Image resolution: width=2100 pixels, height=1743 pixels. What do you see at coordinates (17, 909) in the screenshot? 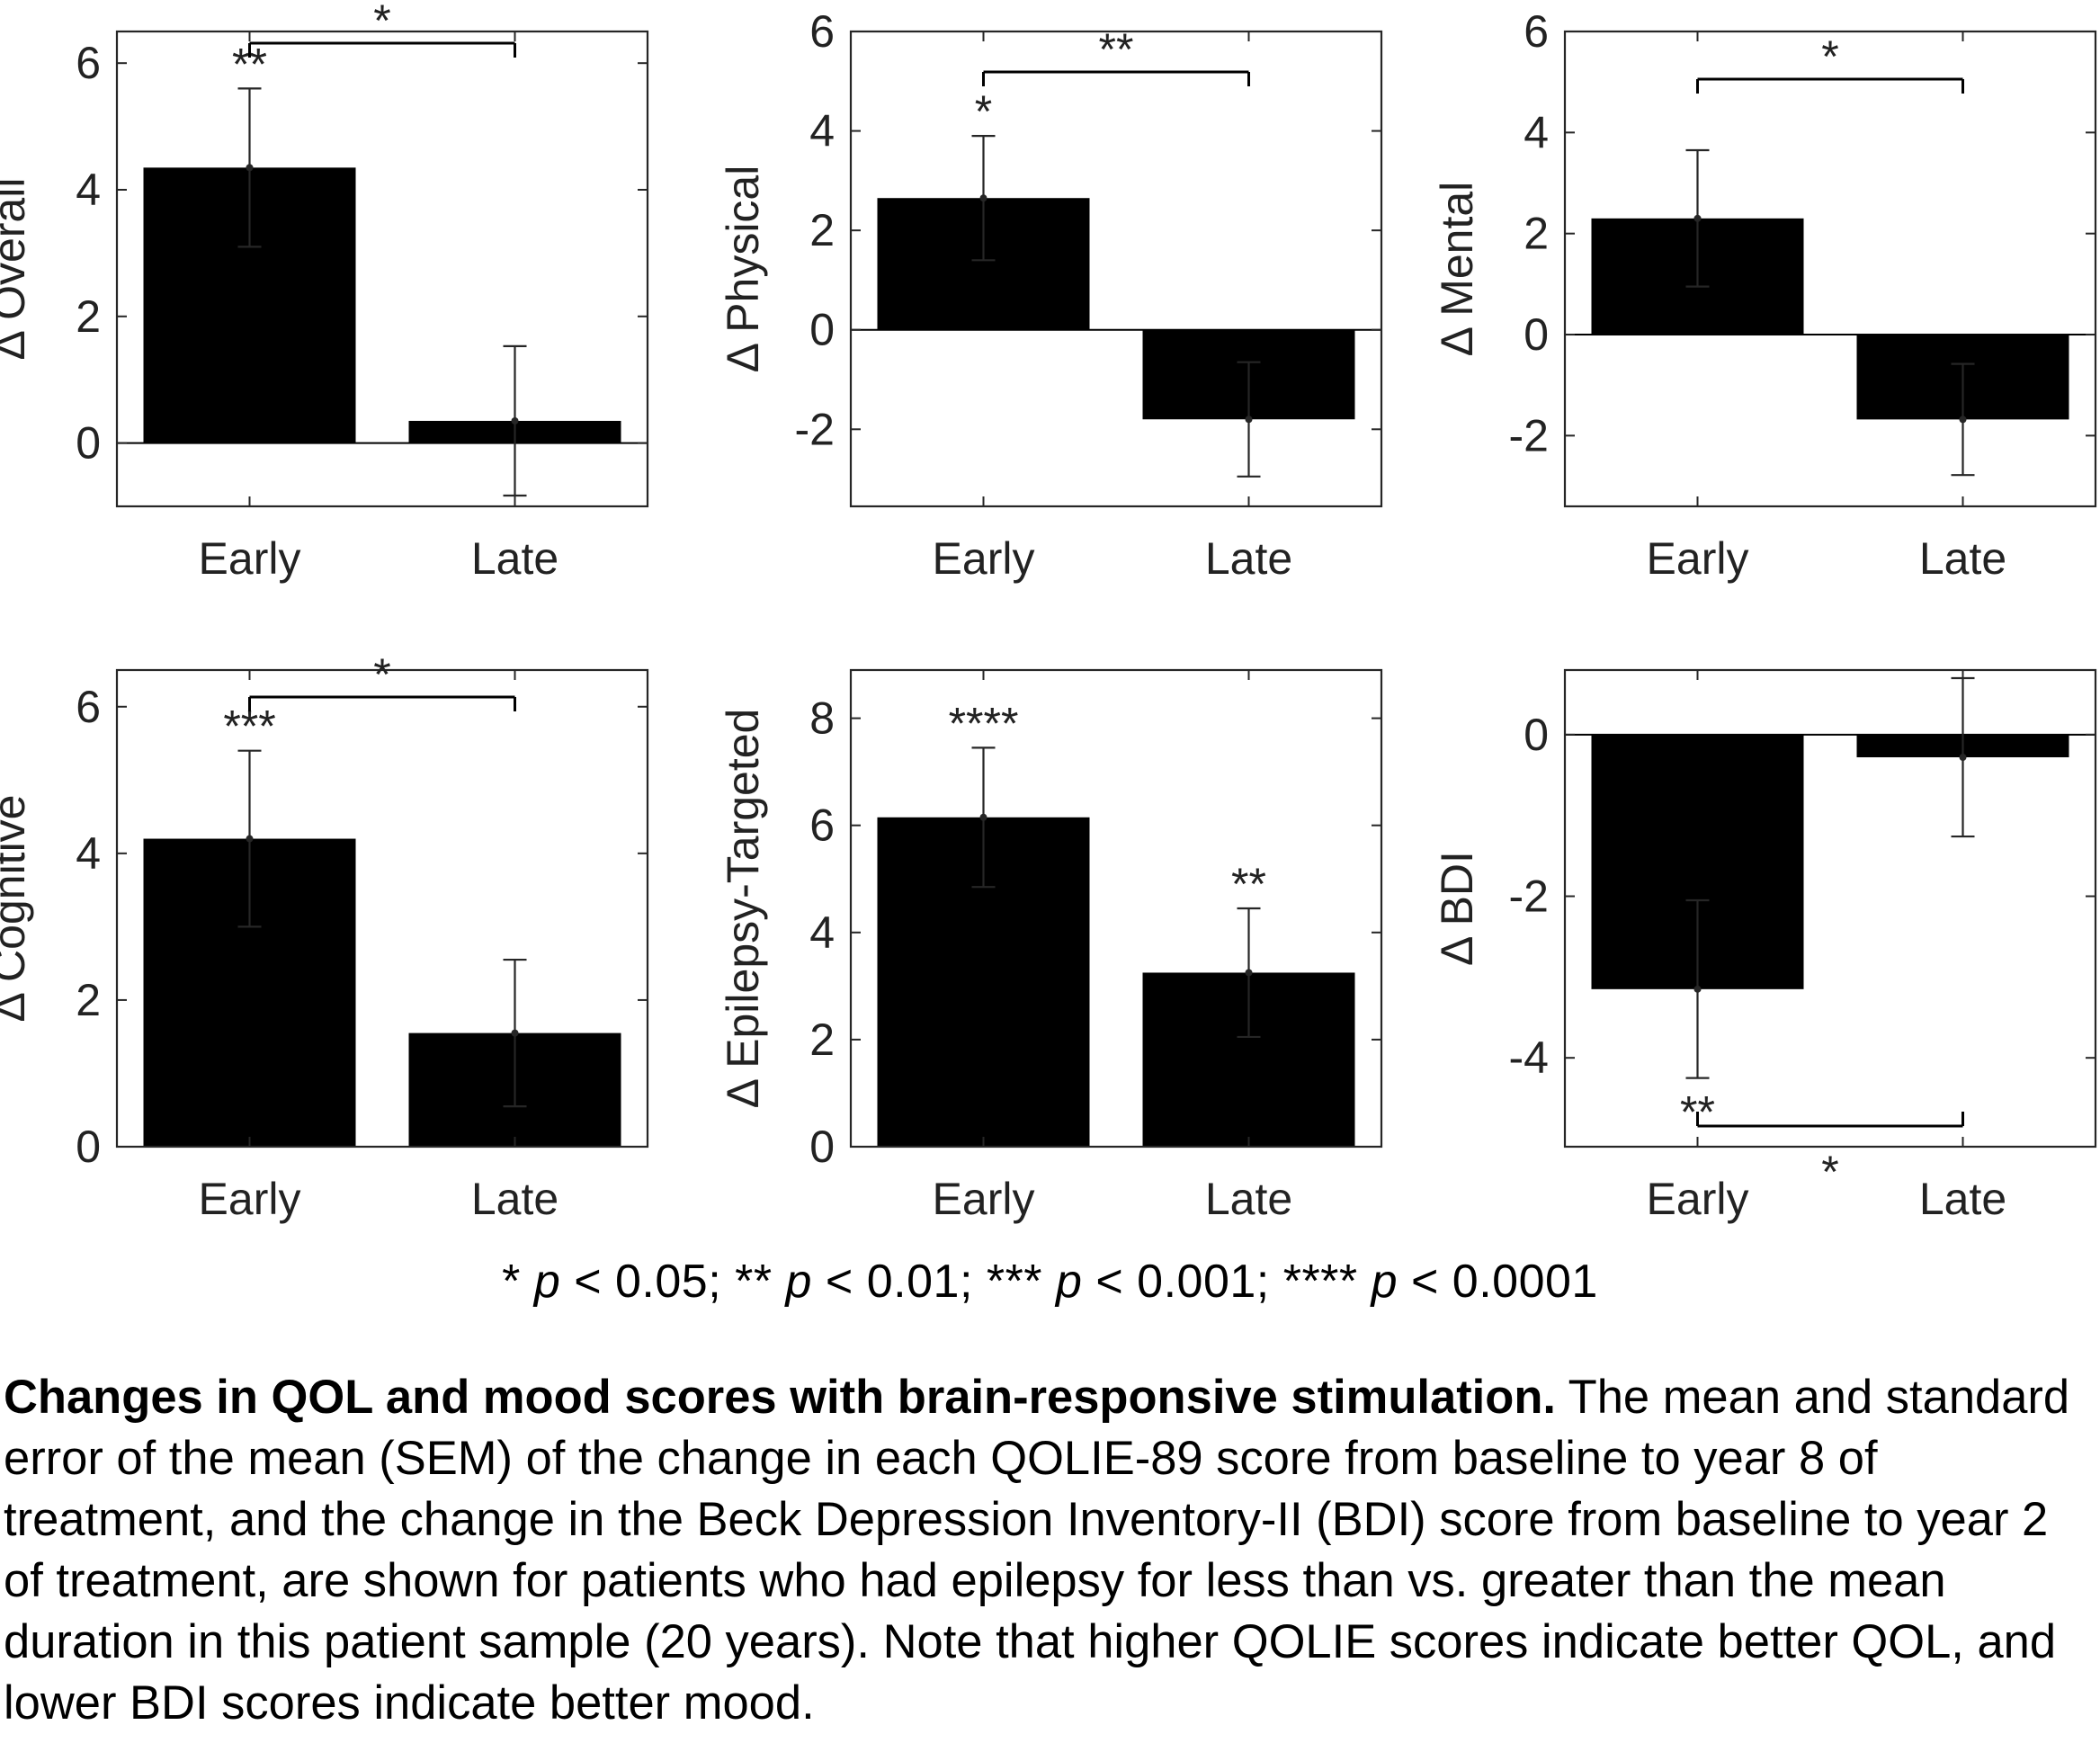
I see `y-axis-label: Δ Cognitive` at bounding box center [17, 909].